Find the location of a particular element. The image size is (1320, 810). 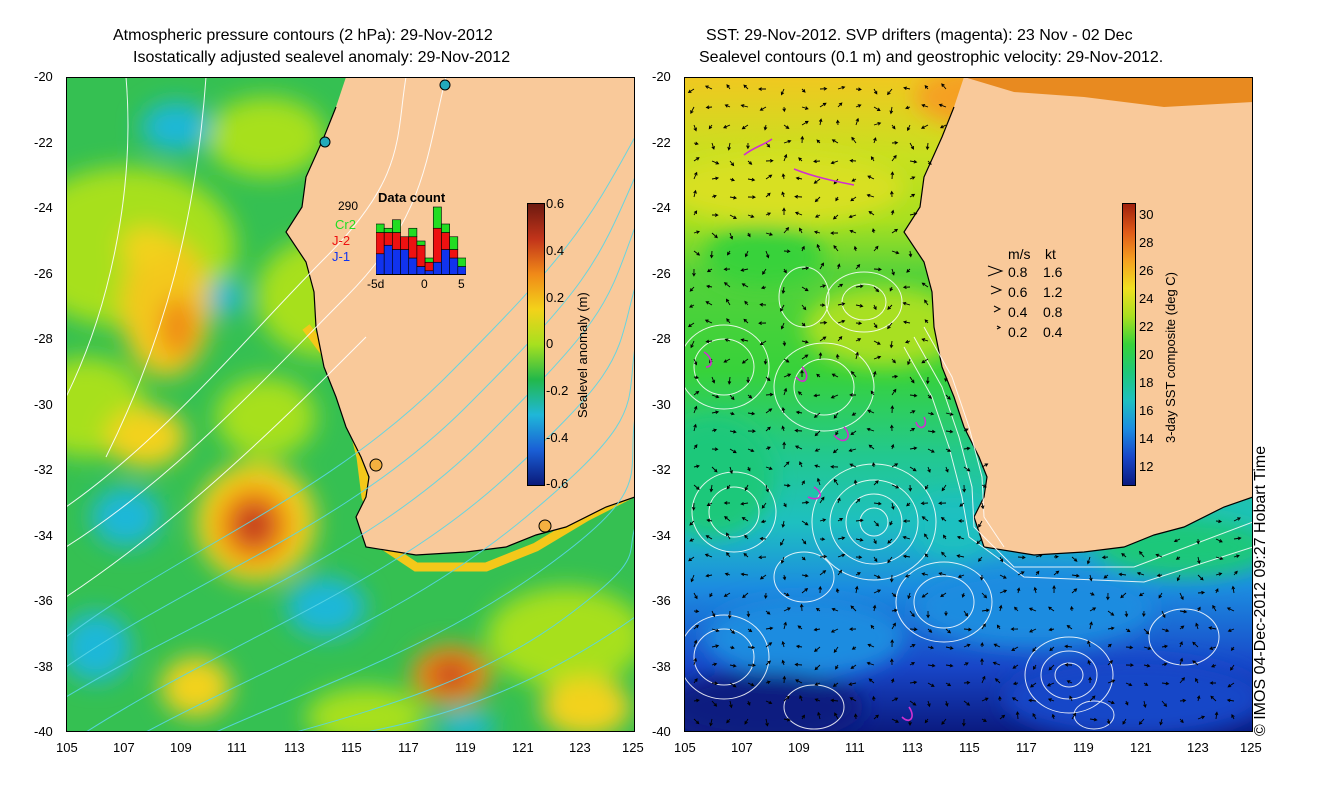

lon-tick: 117 is located at coordinates (1026, 747).